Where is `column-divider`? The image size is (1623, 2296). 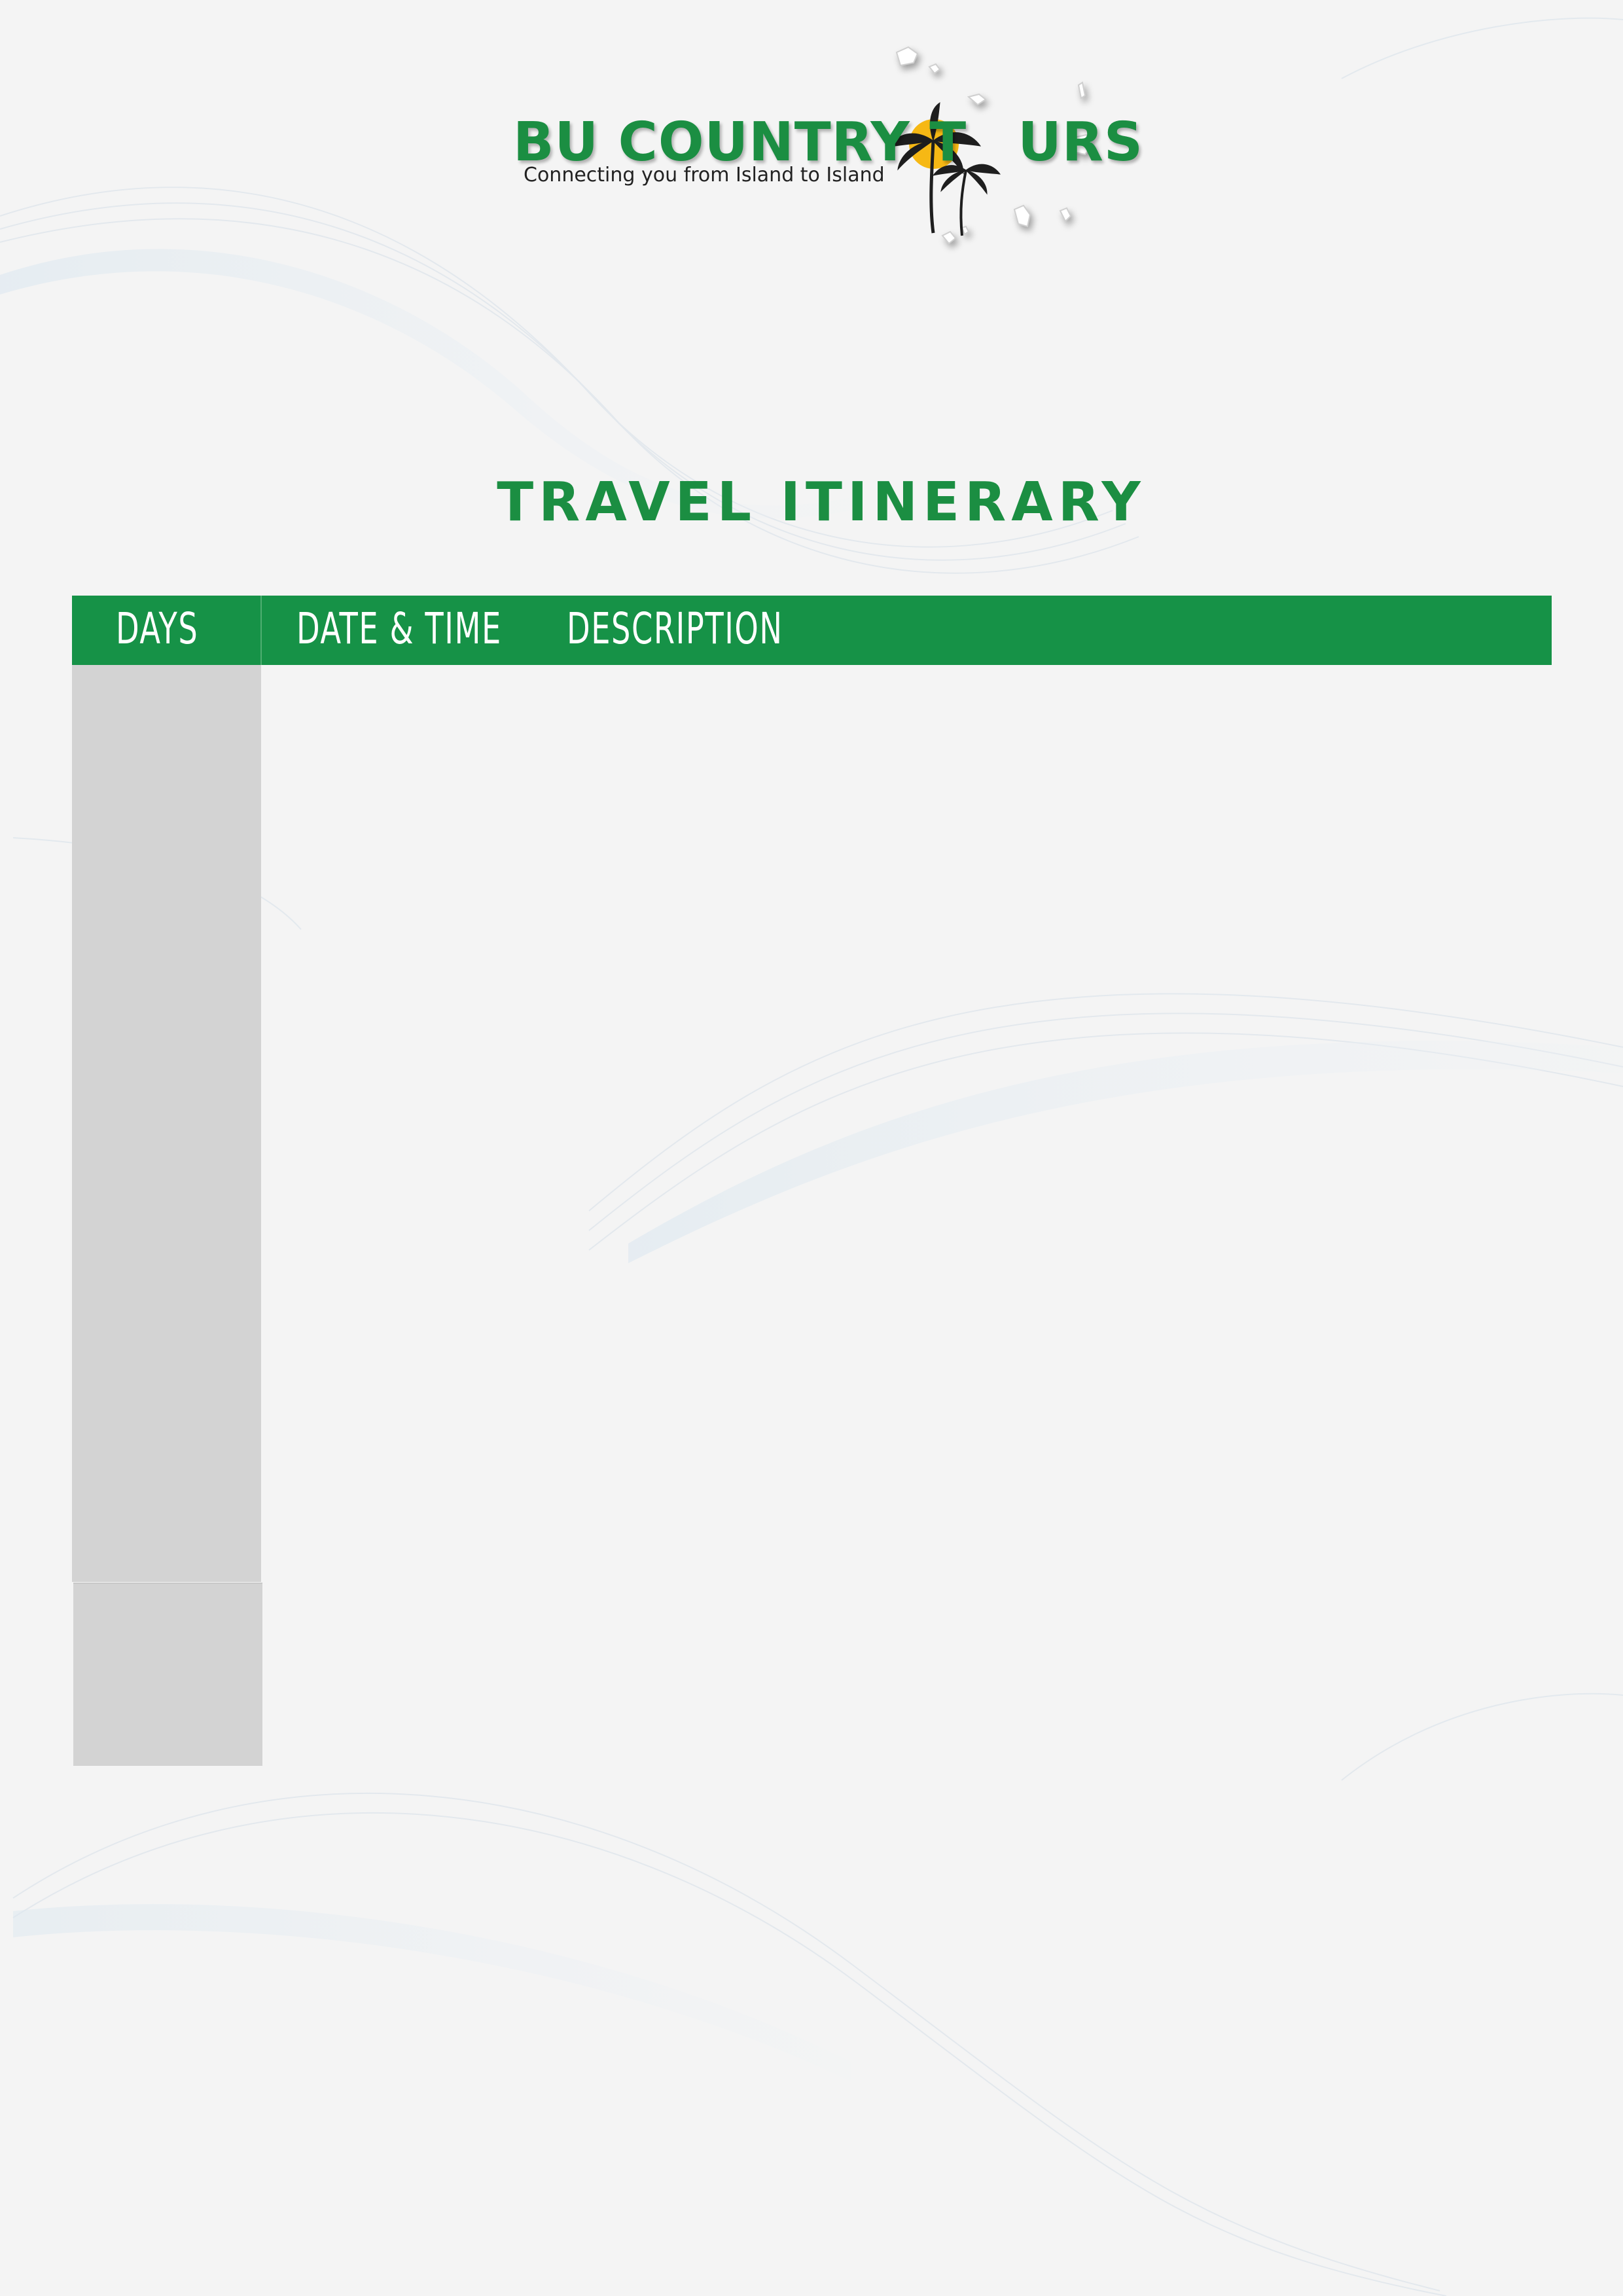 column-divider is located at coordinates (261, 630).